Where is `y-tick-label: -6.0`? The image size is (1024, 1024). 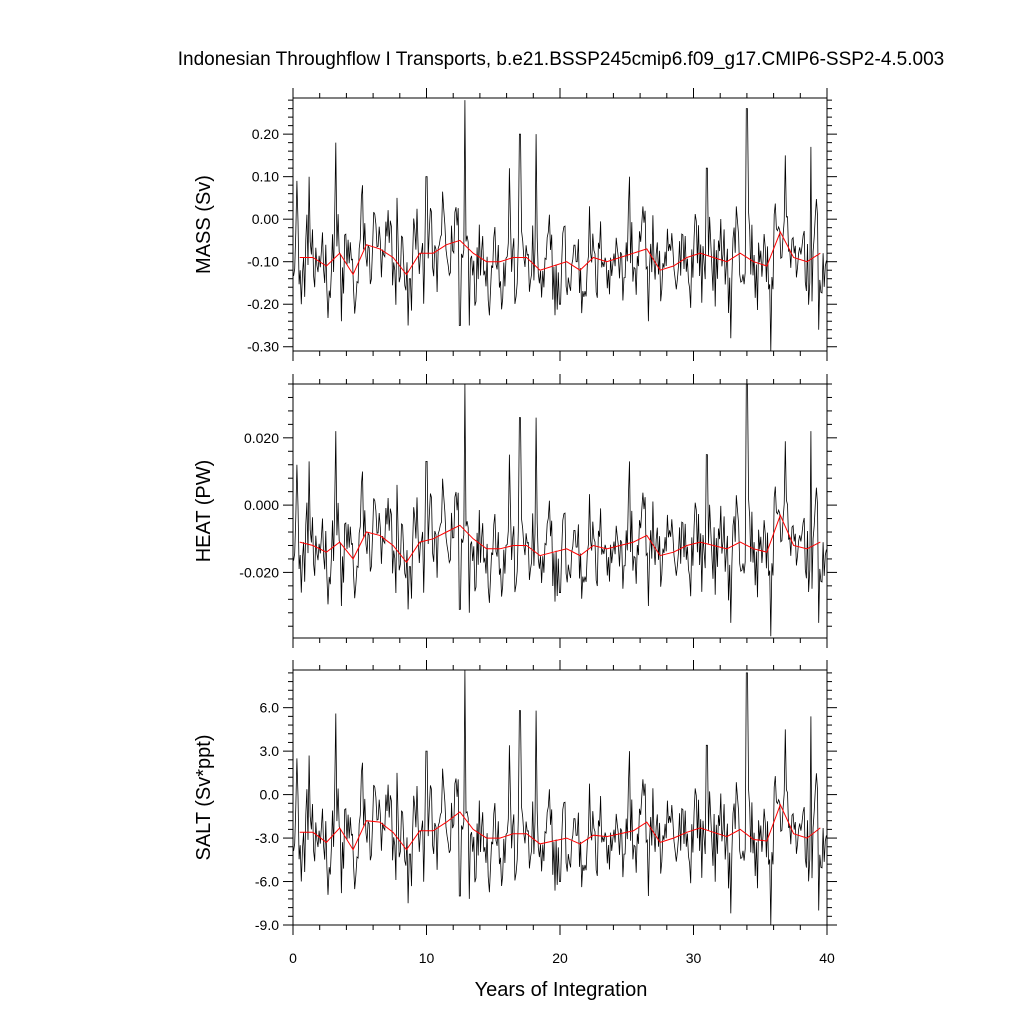 y-tick-label: -6.0 is located at coordinates (267, 882).